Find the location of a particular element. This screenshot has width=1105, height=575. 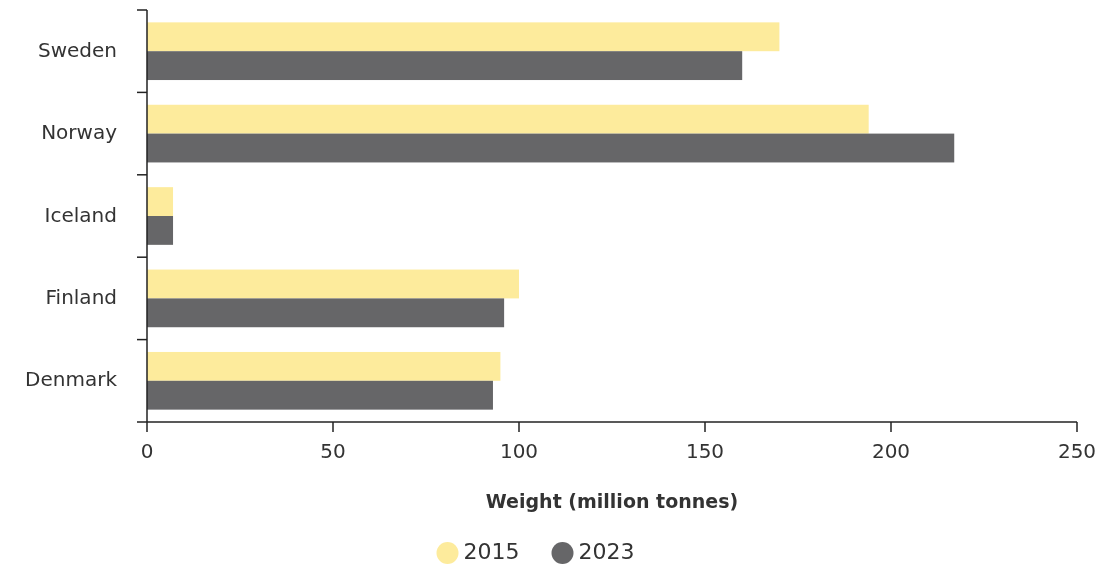

x-tick-label: 100 is located at coordinates (519, 451).